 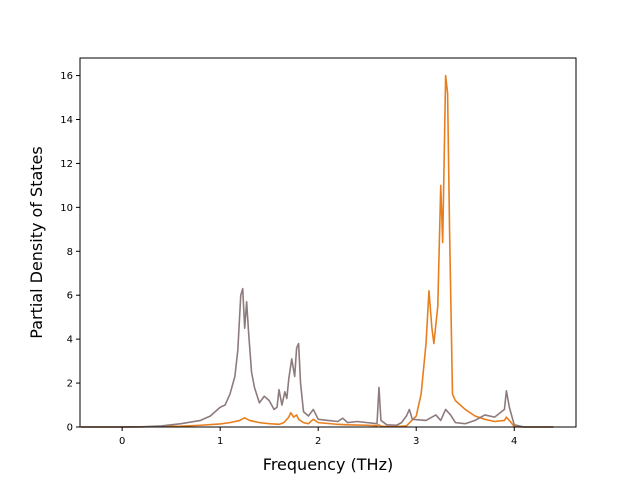 I want to click on y-axis-ticks: 0 2 4 6 8 10 12 14 16, so click(x=70, y=252).